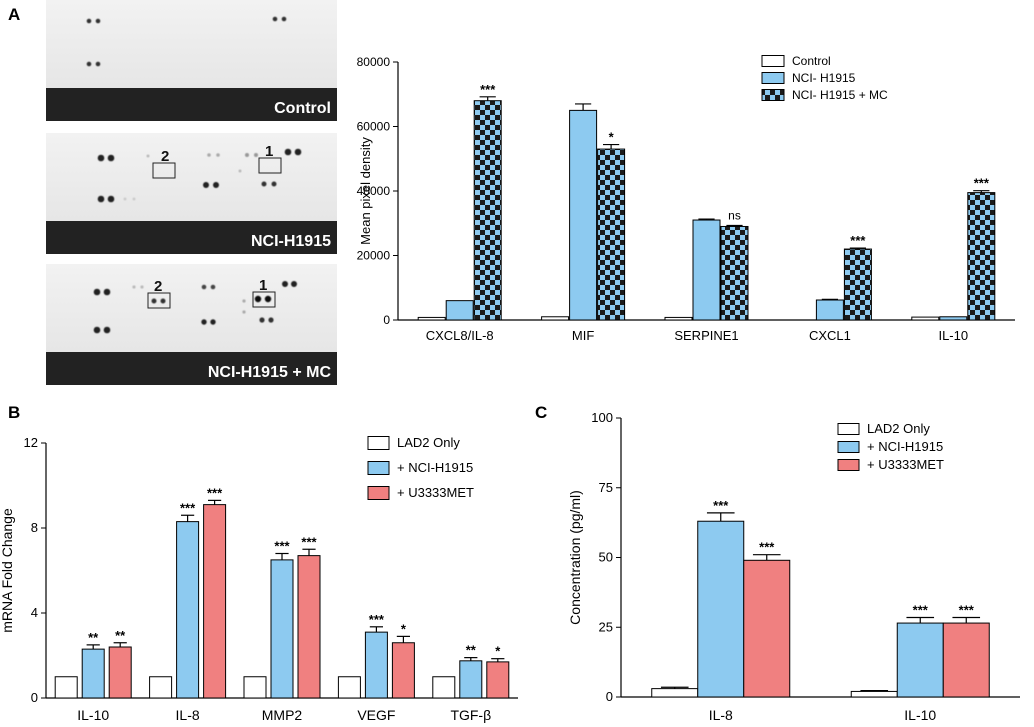 This screenshot has width=1034, height=727. Describe the element at coordinates (374, 191) in the screenshot. I see `y-tick-label: 40000` at that location.